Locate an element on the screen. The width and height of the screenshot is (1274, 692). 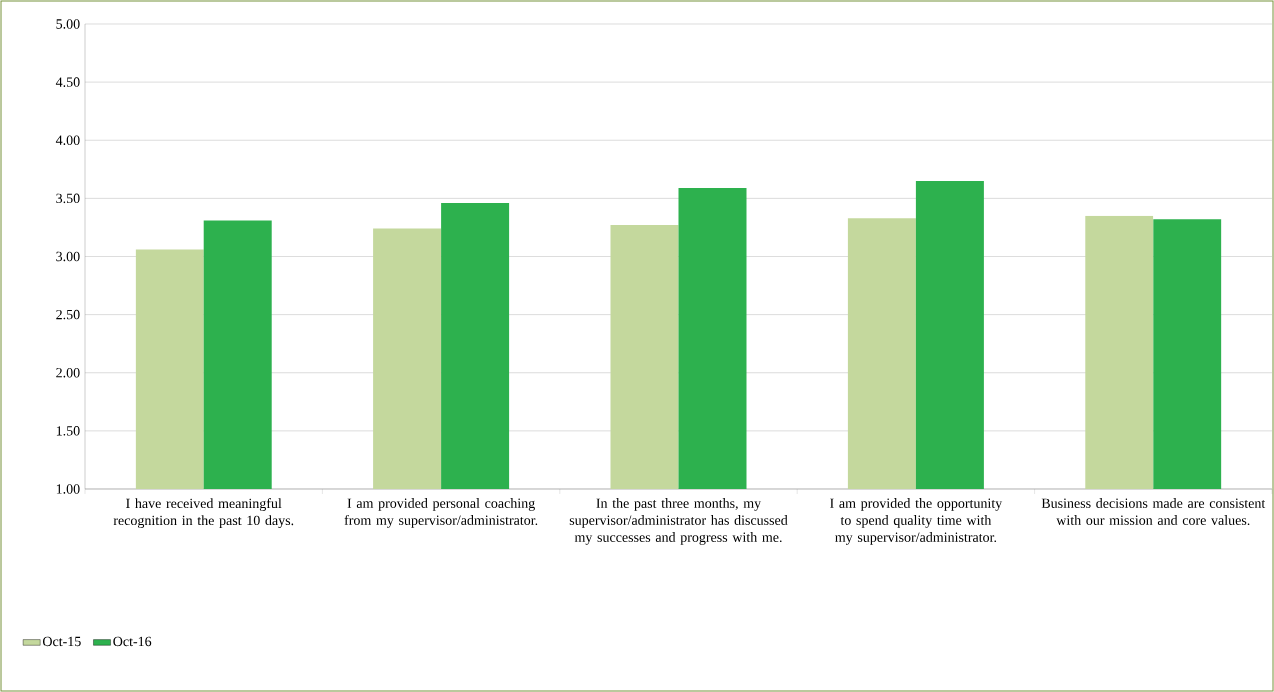
y-tick-label: 2.00 is located at coordinates (68, 372).